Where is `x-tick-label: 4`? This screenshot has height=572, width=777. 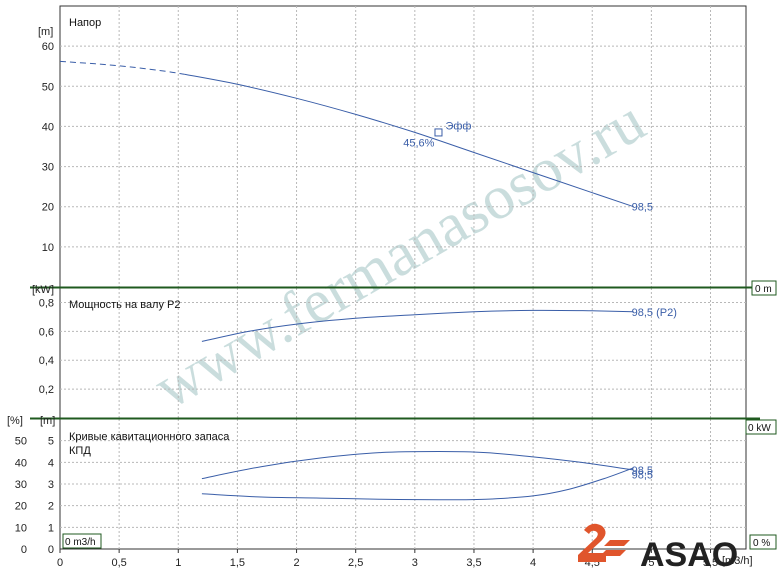
x-tick-label: 4 is located at coordinates (533, 563).